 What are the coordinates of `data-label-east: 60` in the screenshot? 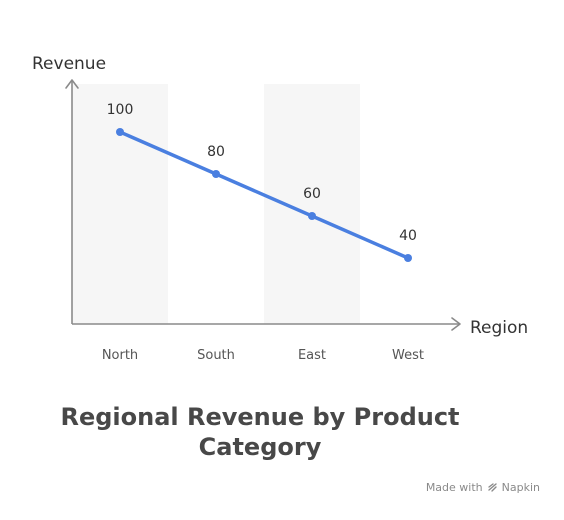 It's located at (312, 194).